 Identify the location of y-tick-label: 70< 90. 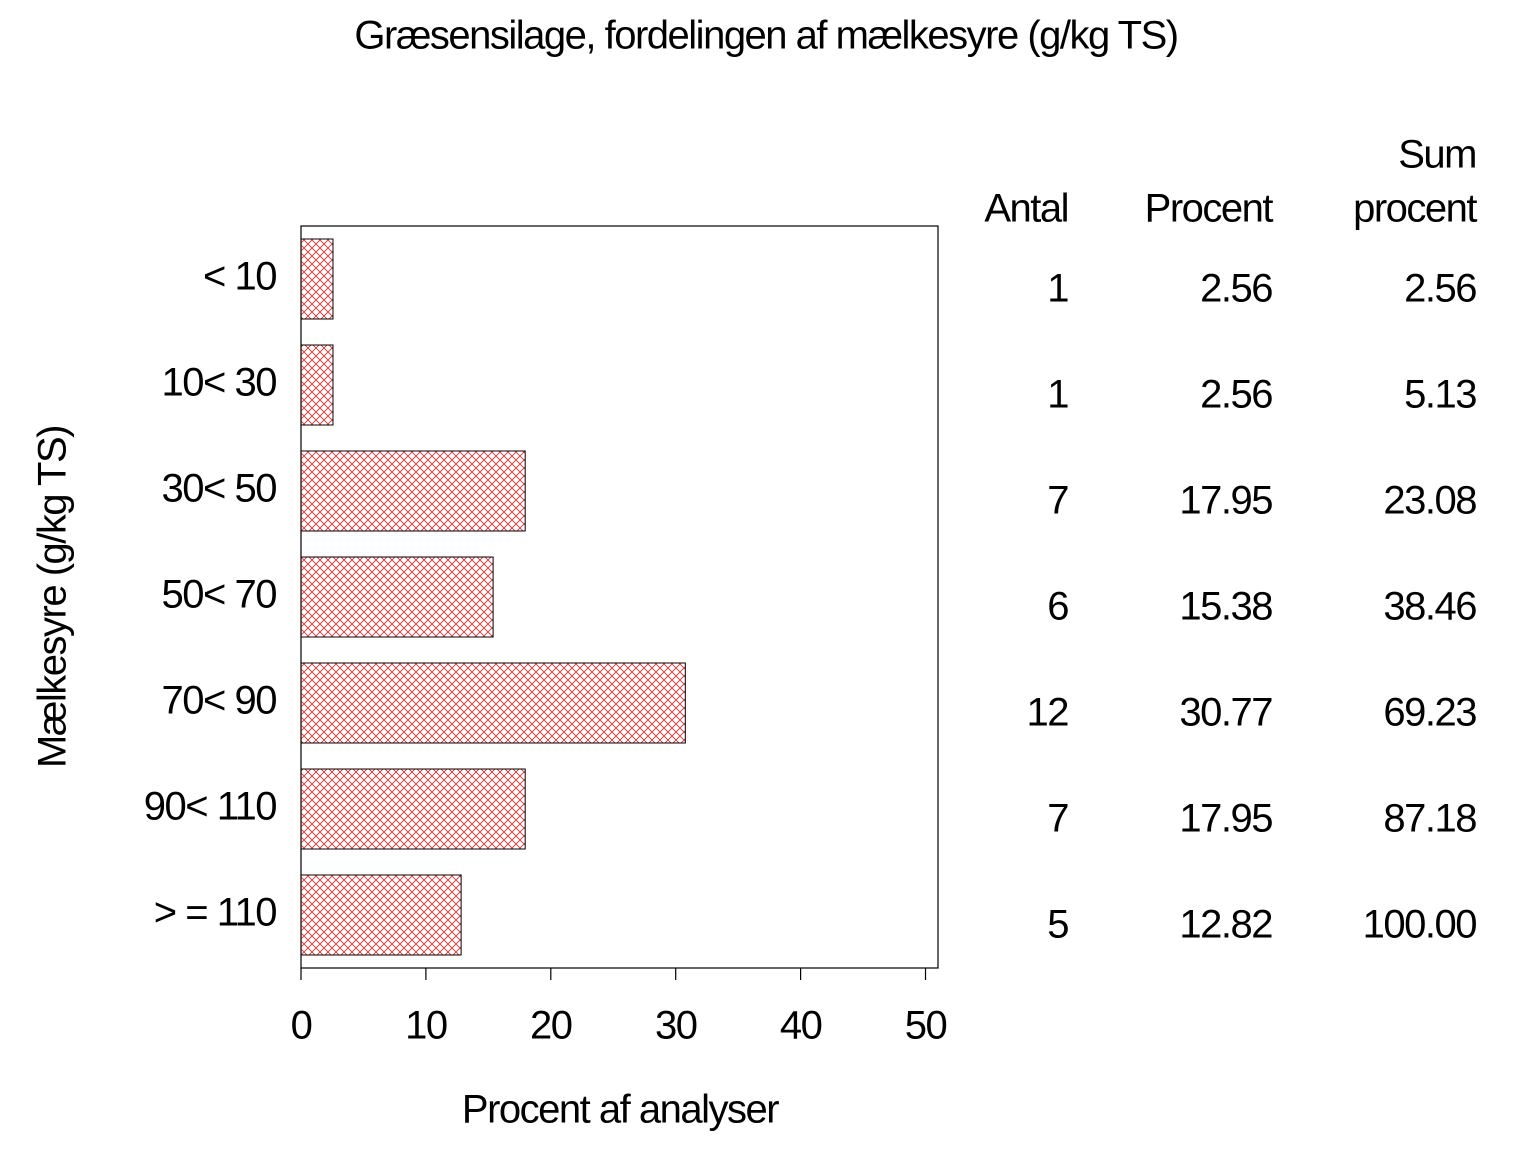
(219, 701).